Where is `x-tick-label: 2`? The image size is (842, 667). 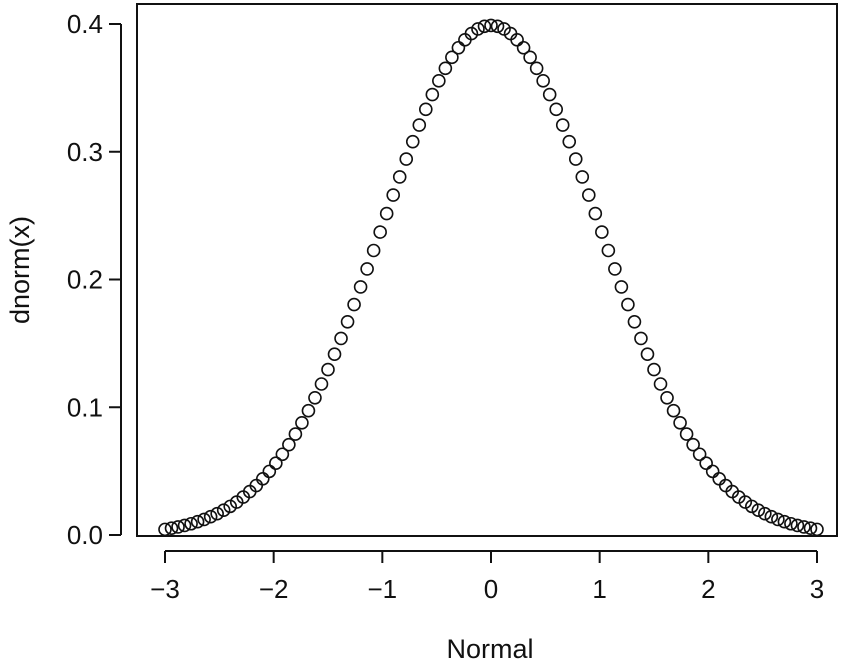 x-tick-label: 2 is located at coordinates (708, 589).